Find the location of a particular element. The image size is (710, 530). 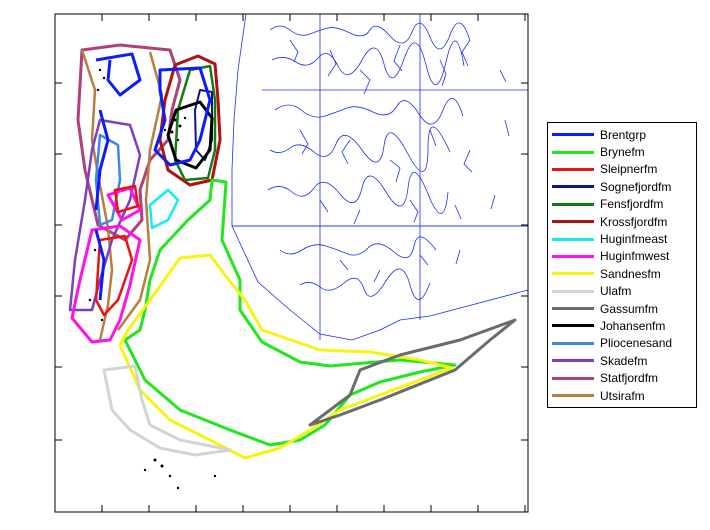

legend-label: Brynefm is located at coordinates (622, 152).